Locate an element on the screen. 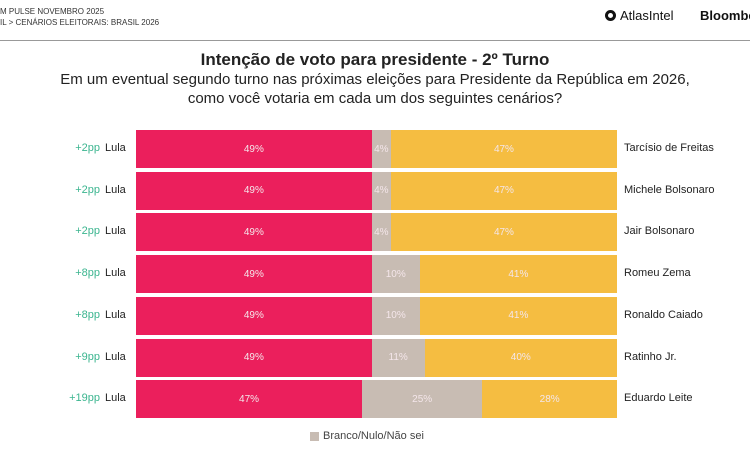 The width and height of the screenshot is (750, 450). chart-row: +2pp Lula 49% 4% 47% Tarcísio de Freitas is located at coordinates (375, 149).